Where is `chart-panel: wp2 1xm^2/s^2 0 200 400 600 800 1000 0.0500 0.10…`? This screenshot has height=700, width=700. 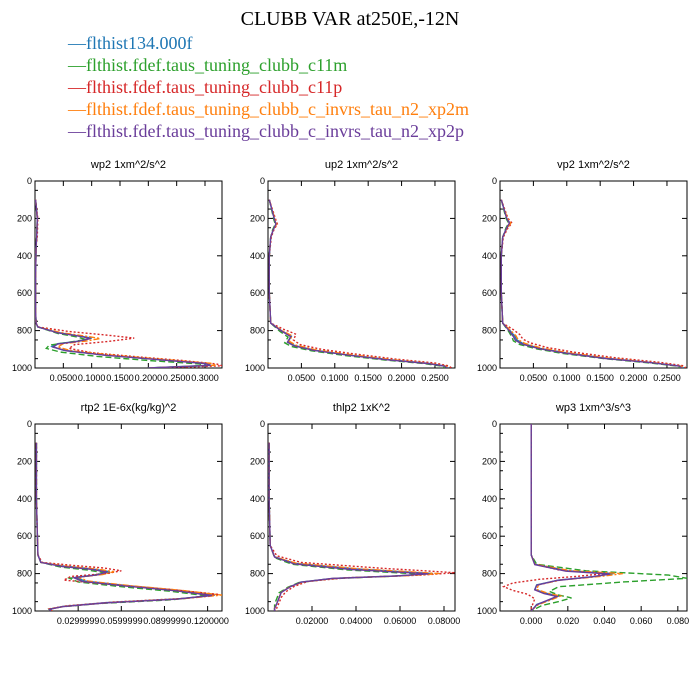 chart-panel: wp2 1xm^2/s^2 0 200 400 600 800 1000 0.0500 0.10… is located at coordinates (117, 271).